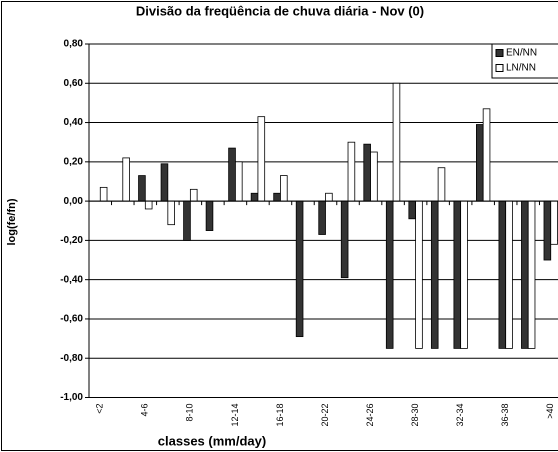  Describe the element at coordinates (460, 415) in the screenshot. I see `x-tick-label: 32-34` at that location.